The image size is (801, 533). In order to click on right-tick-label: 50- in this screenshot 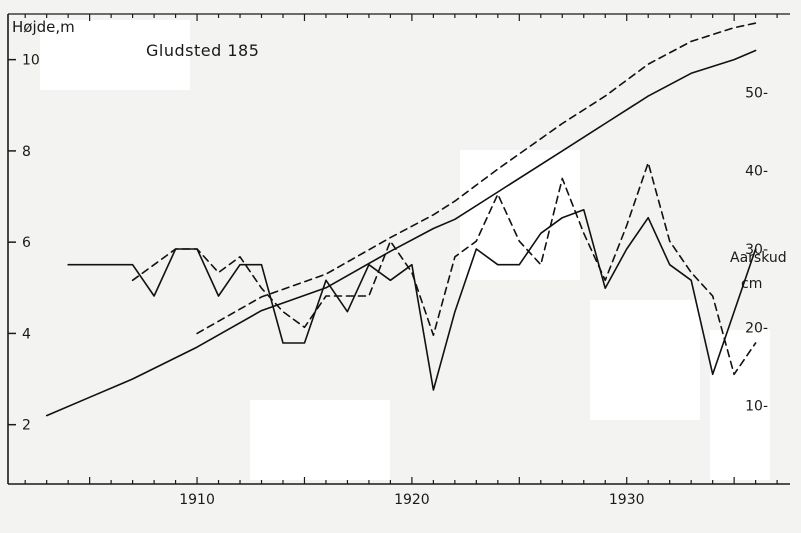, I will do `click(756, 93)`.